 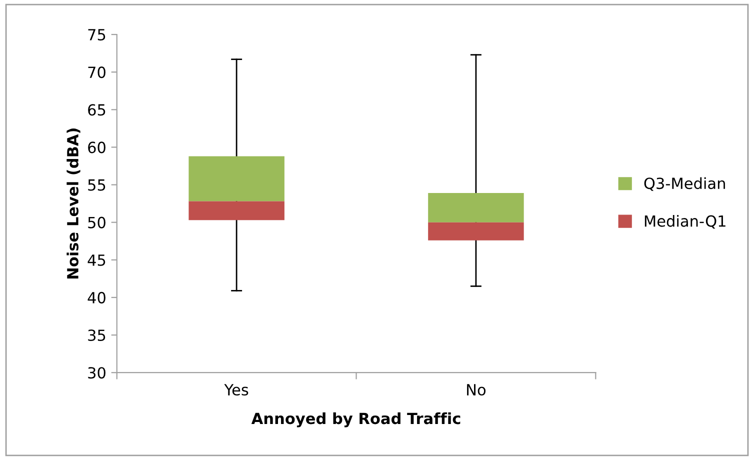 I want to click on x-tick-label: Yes, so click(x=236, y=390).